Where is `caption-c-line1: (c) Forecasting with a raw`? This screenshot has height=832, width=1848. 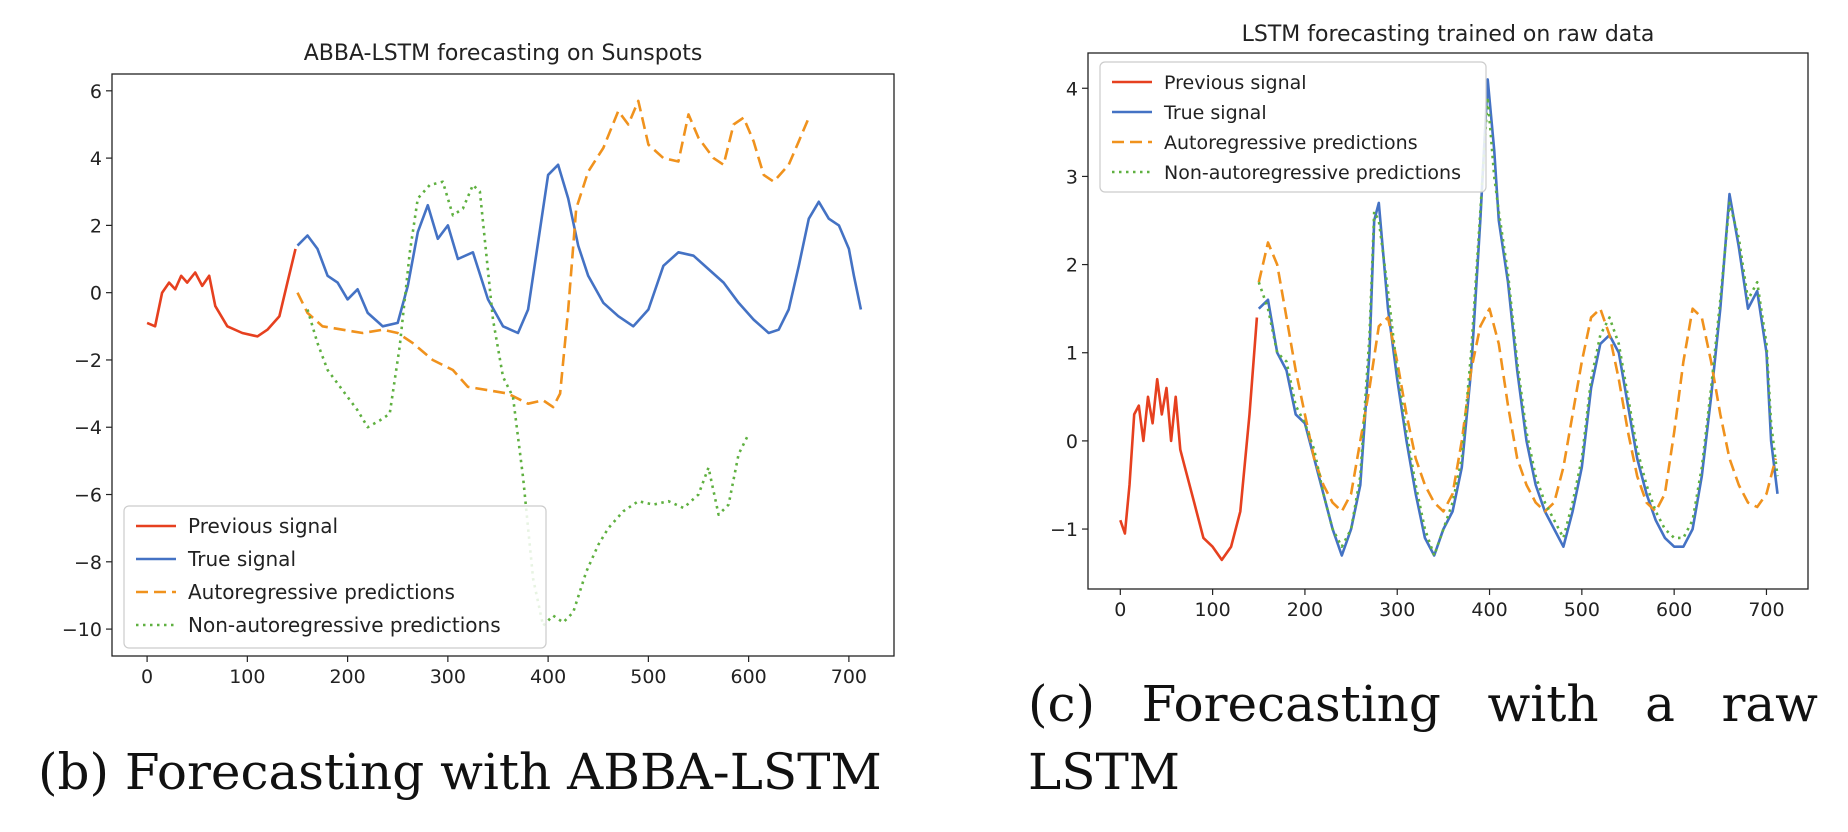
caption-c-line1: (c) Forecasting with a raw is located at coordinates (1423, 704).